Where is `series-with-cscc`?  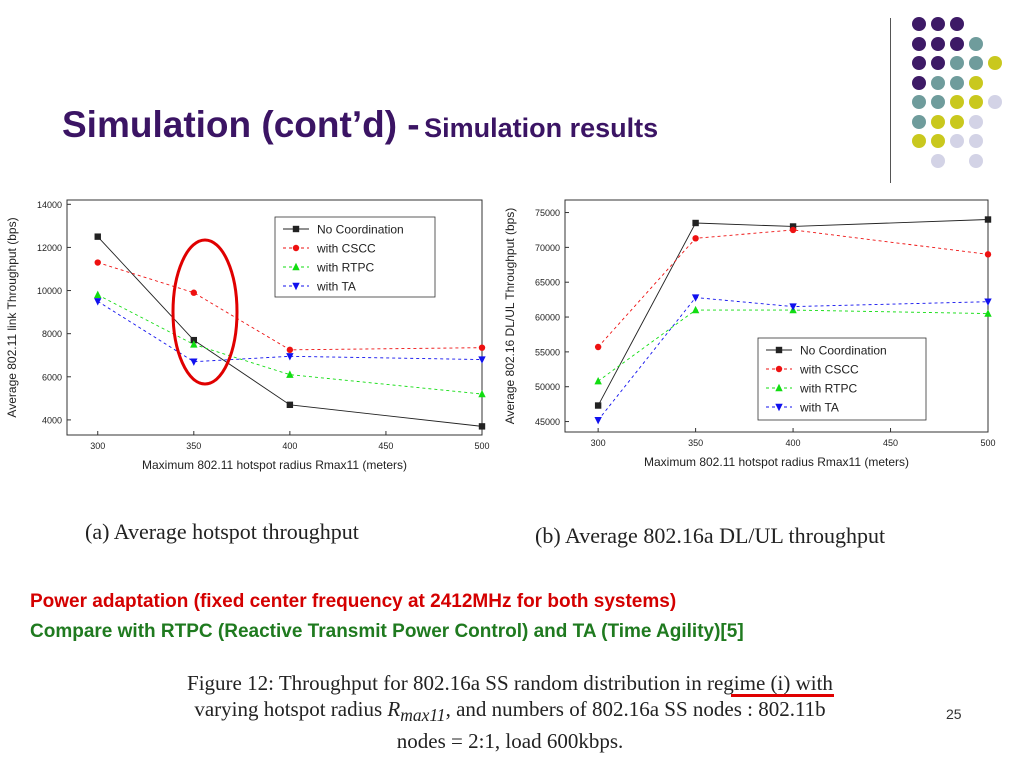
series-with-cscc is located at coordinates (290, 306).